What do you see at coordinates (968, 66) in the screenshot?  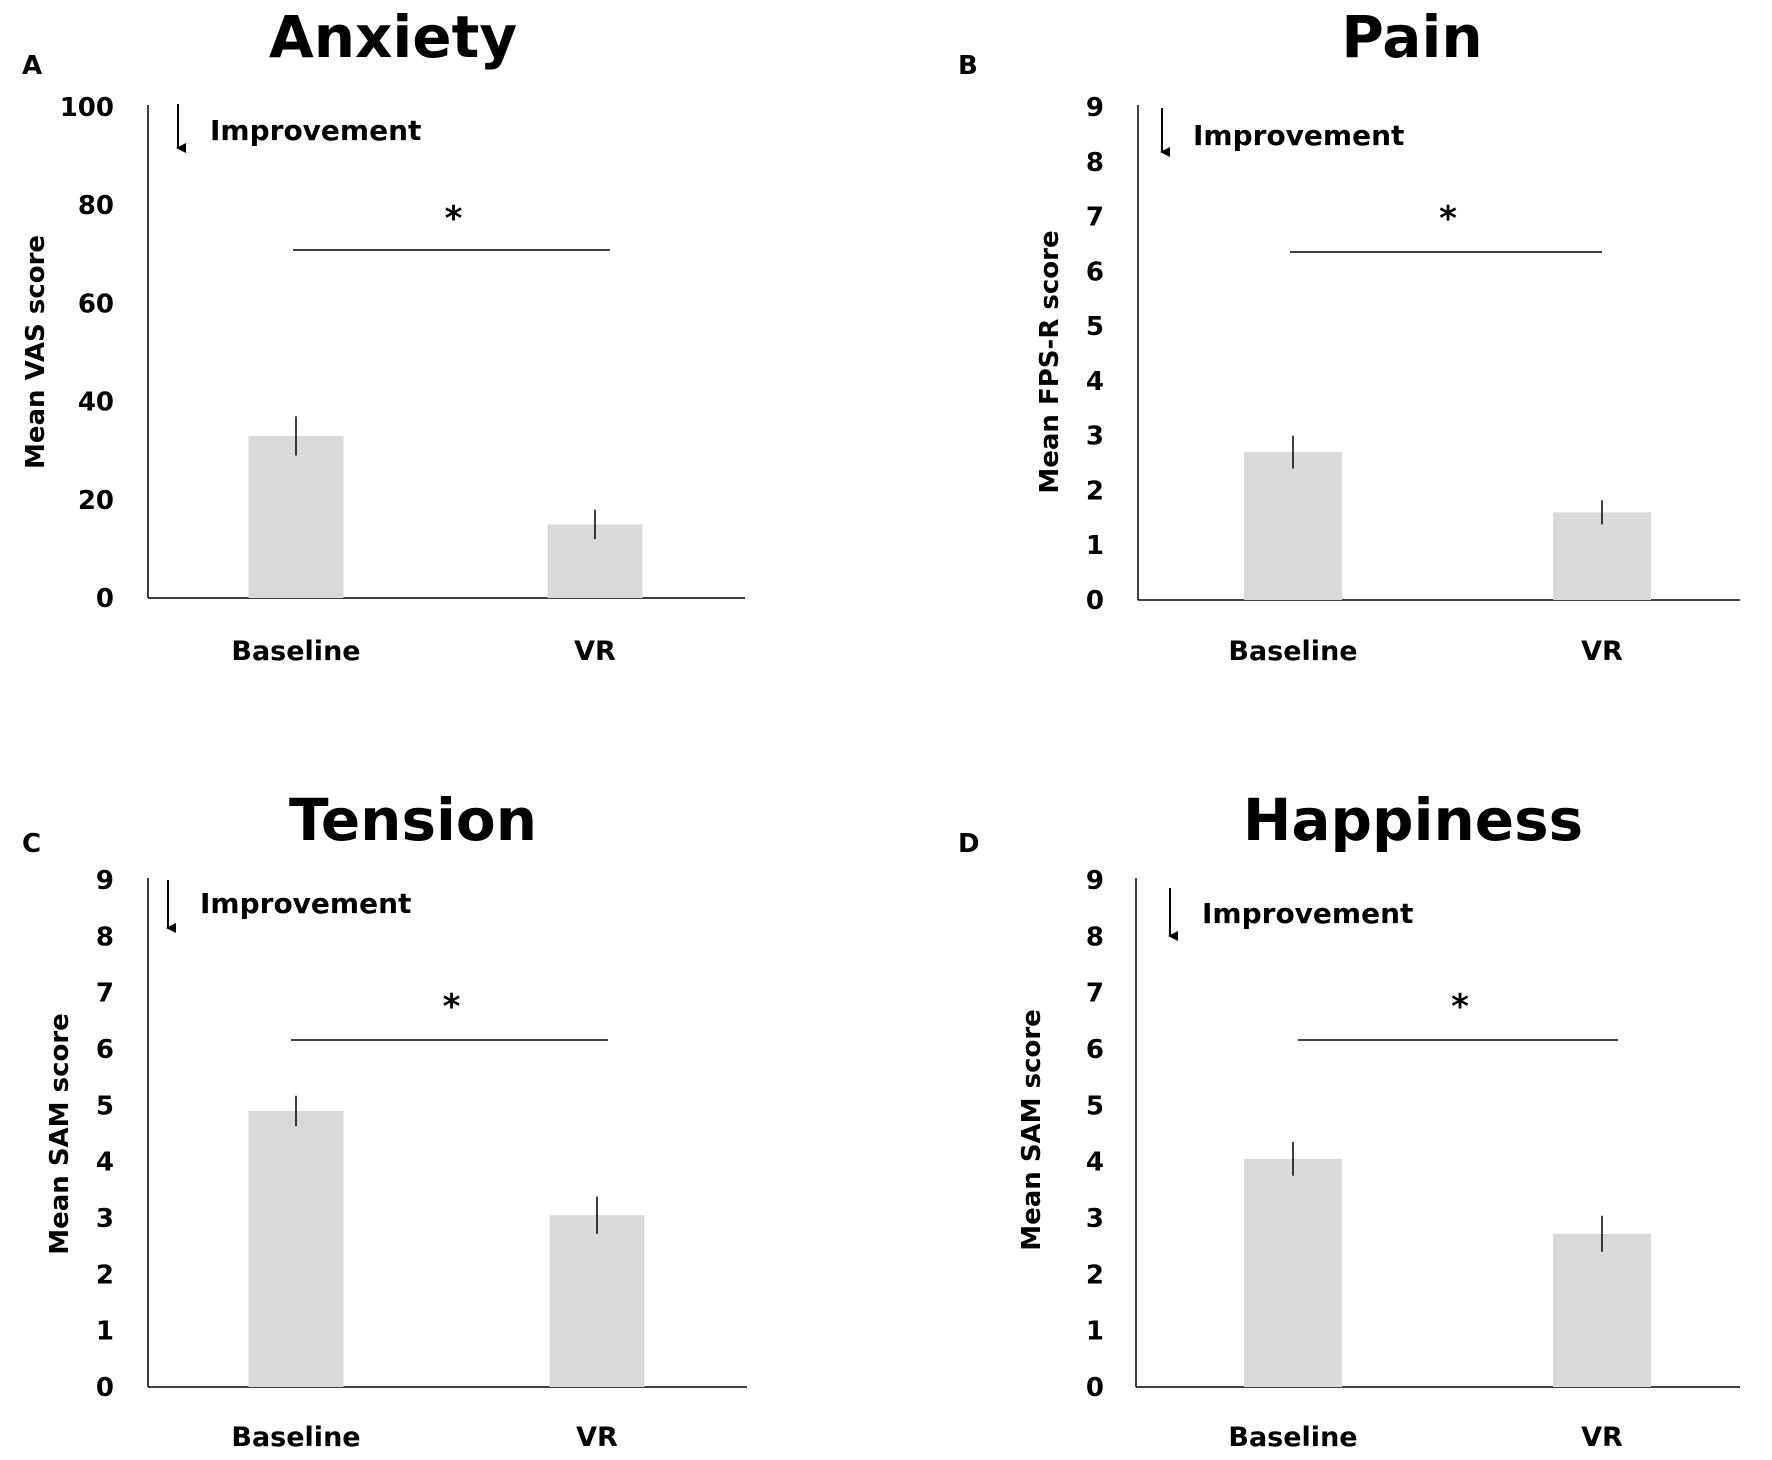 I see `panel-letter: B` at bounding box center [968, 66].